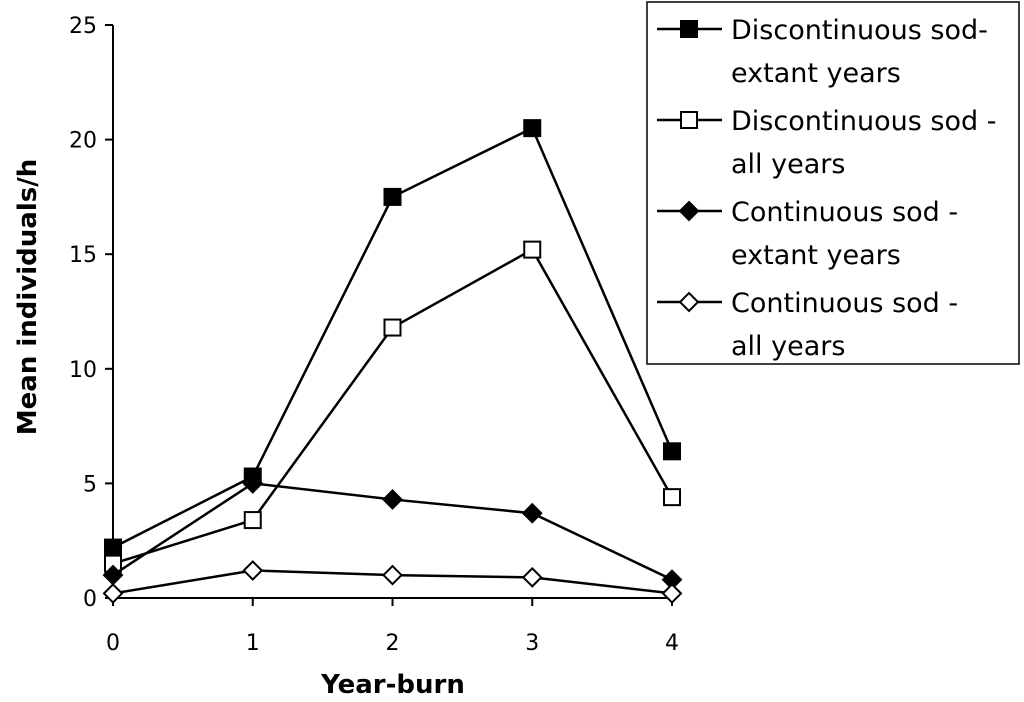  I want to click on y-tick-label: 10, so click(83, 370).